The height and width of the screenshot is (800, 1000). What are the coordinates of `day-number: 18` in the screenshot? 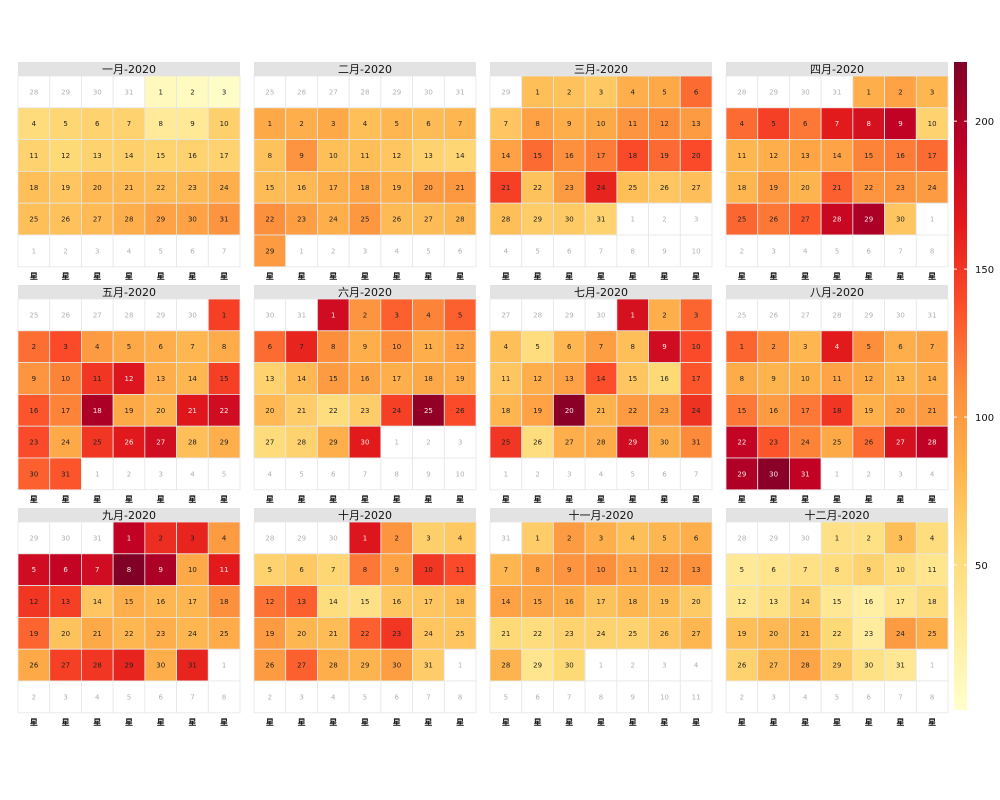 It's located at (428, 379).